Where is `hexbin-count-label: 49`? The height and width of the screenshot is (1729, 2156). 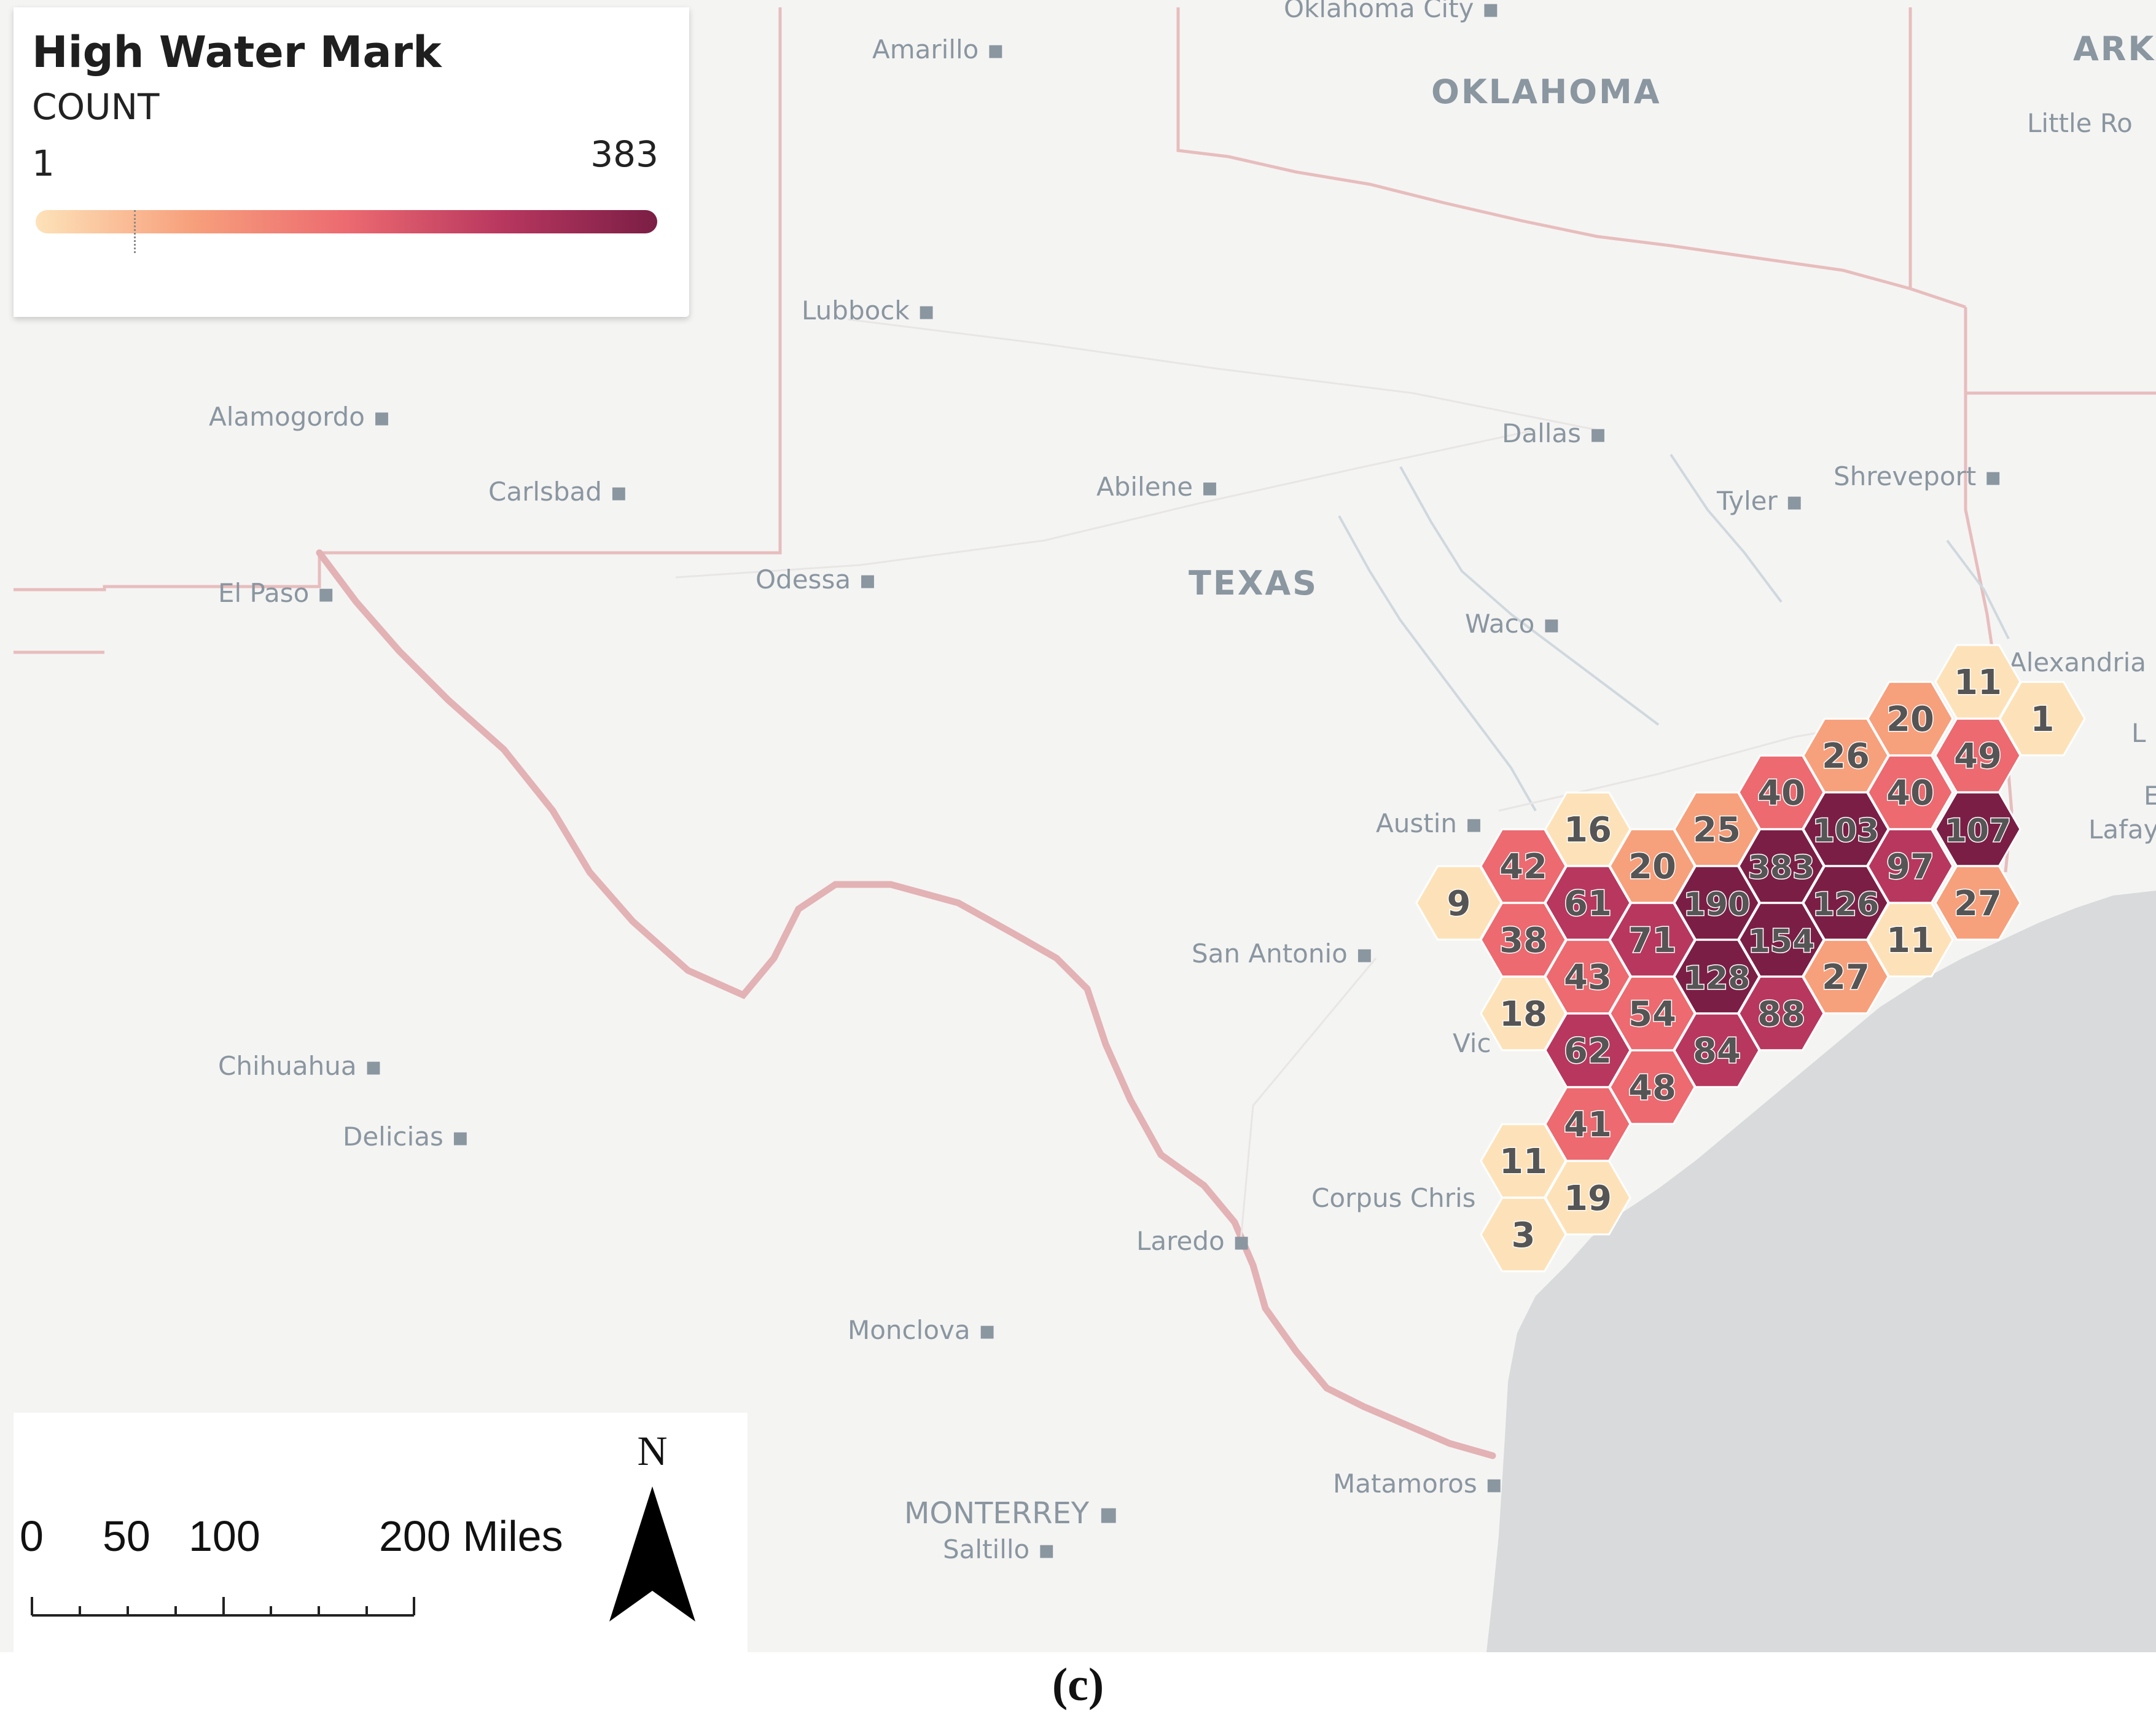
hexbin-count-label: 49 is located at coordinates (1978, 756).